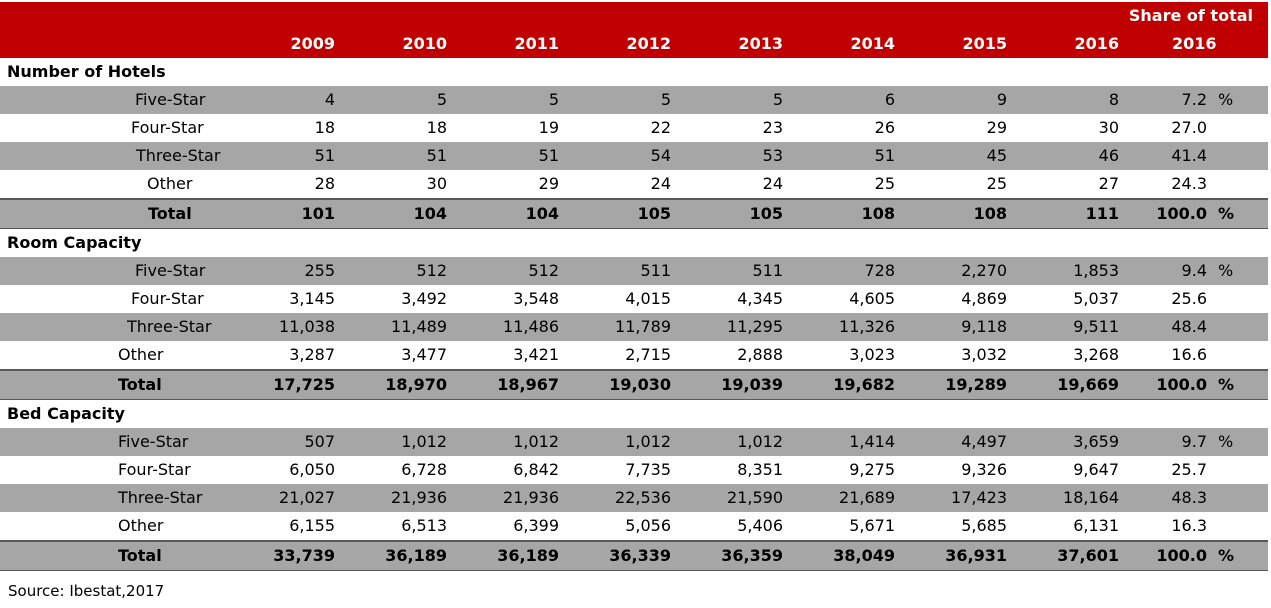 The width and height of the screenshot is (1271, 608). What do you see at coordinates (324, 183) in the screenshot?
I see `value-cell: 28` at bounding box center [324, 183].